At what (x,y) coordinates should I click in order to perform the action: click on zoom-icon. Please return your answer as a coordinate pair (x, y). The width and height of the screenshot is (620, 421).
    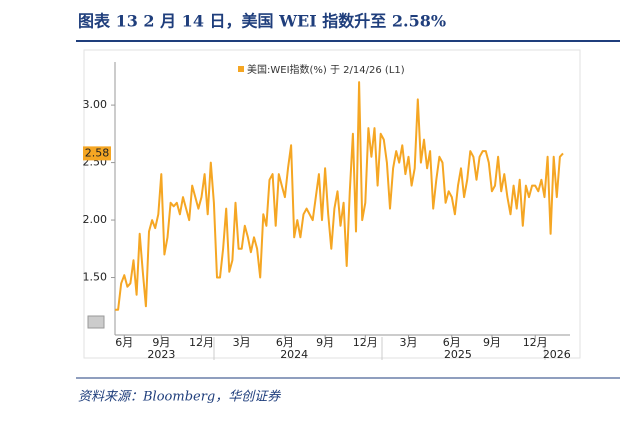
    Looking at the image, I should click on (96, 322).